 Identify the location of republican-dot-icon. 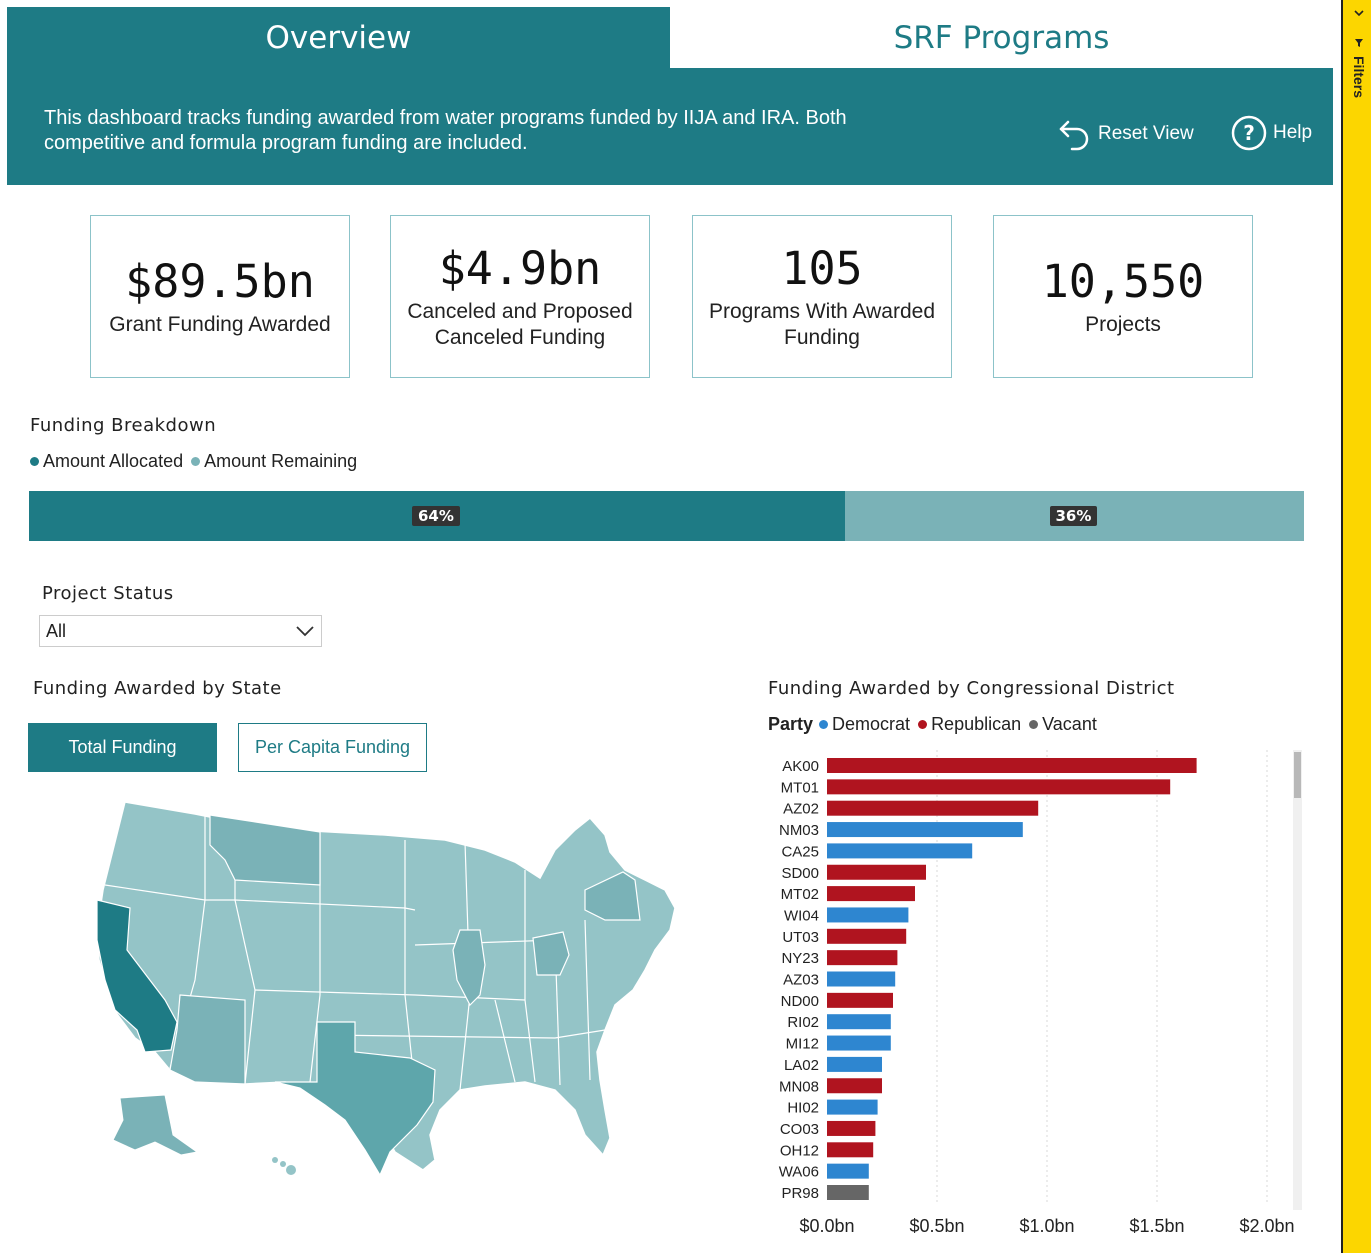
(923, 724).